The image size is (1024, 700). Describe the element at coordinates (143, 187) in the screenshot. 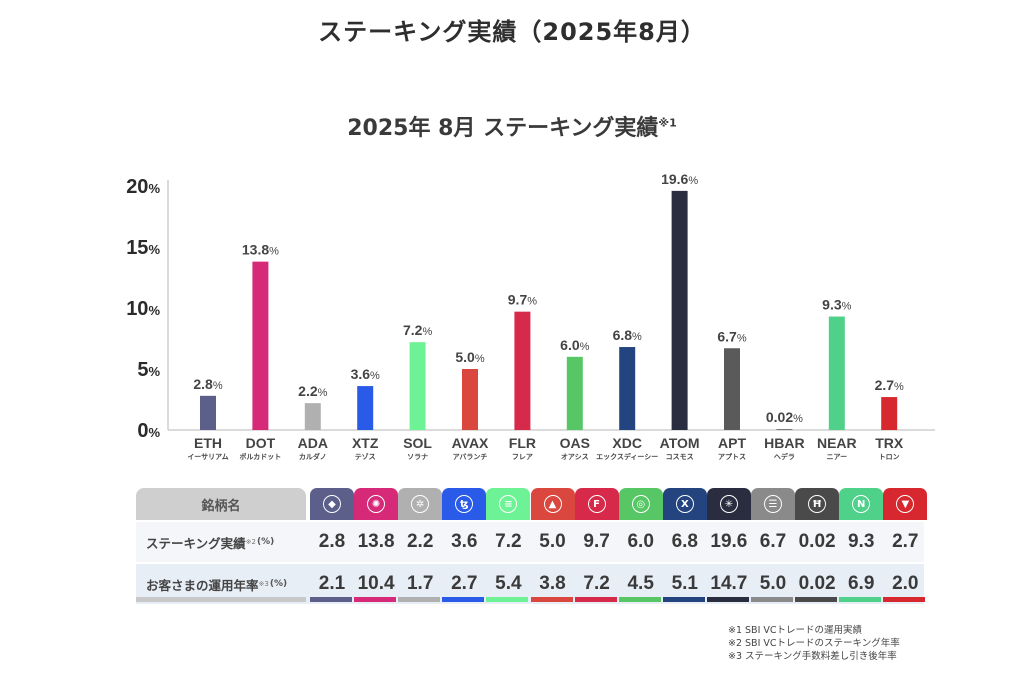

I see `y-tick-label: 20%` at that location.